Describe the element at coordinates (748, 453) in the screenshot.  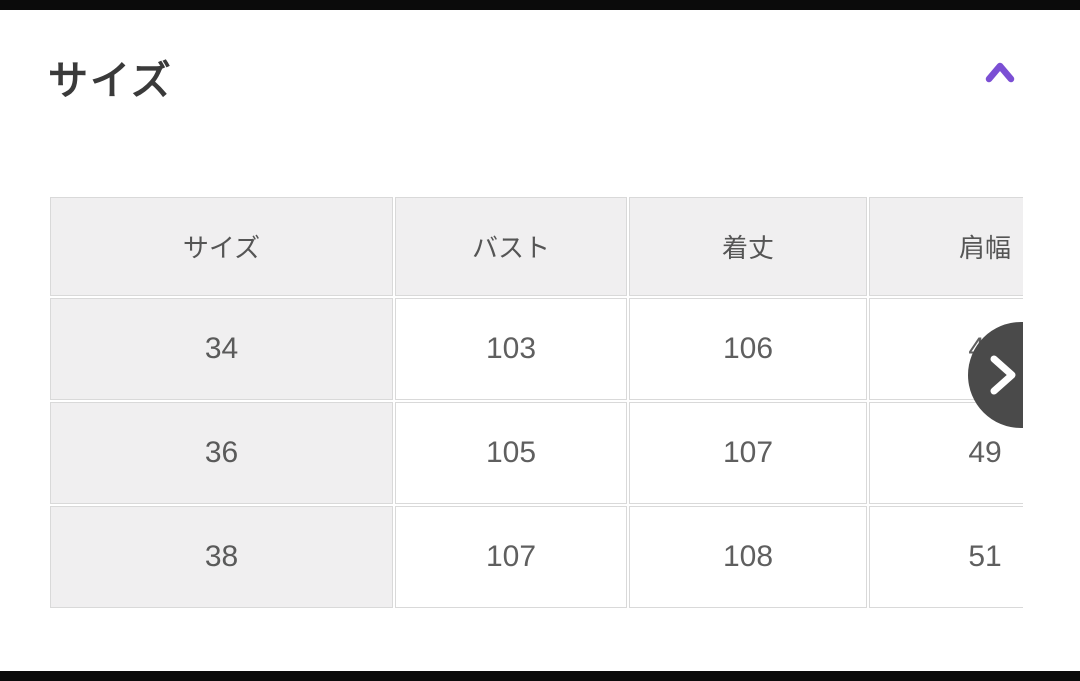
I see `table-cell-length: 107` at that location.